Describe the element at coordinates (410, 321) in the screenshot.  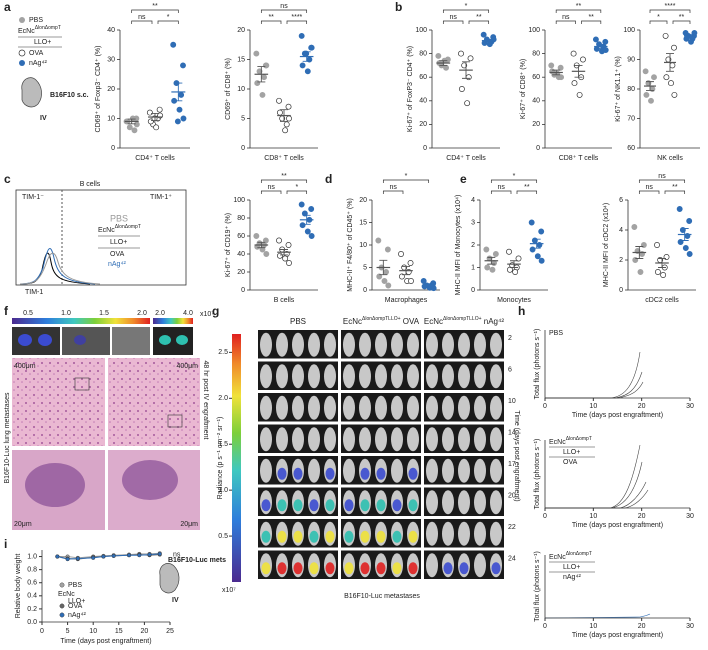
I see `column-suffix: OVA` at that location.